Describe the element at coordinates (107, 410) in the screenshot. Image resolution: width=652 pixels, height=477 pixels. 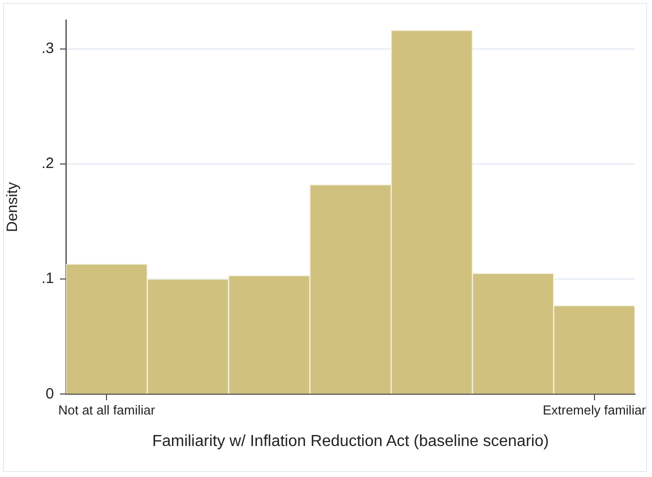
I see `x-tick-label: Not at all familiar` at that location.